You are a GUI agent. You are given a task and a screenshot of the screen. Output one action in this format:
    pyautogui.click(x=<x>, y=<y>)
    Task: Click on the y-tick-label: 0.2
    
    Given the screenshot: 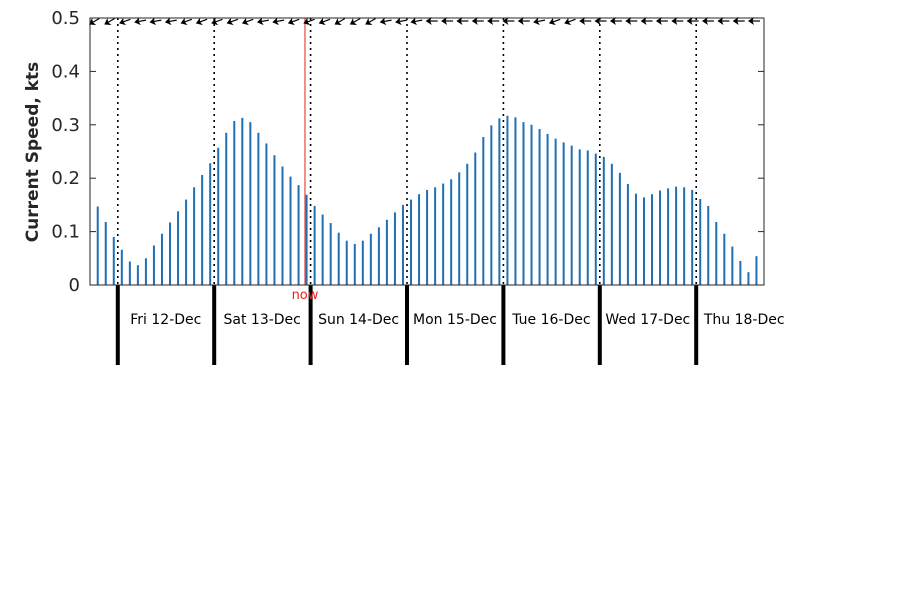 What is the action you would take?
    pyautogui.click(x=65, y=178)
    